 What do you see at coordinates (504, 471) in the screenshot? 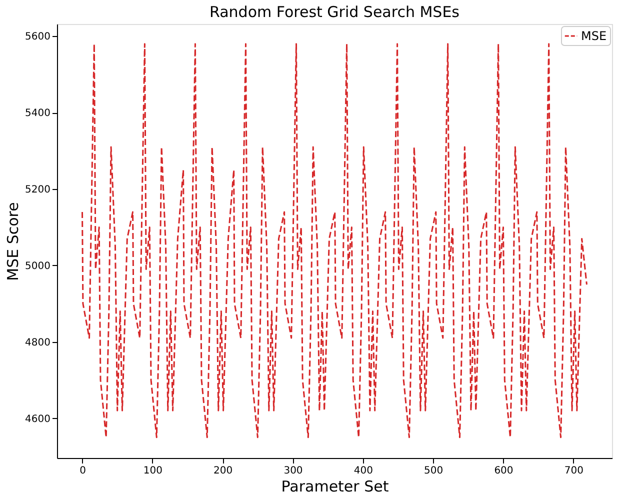
I see `x-tick-label: 600` at bounding box center [504, 471].